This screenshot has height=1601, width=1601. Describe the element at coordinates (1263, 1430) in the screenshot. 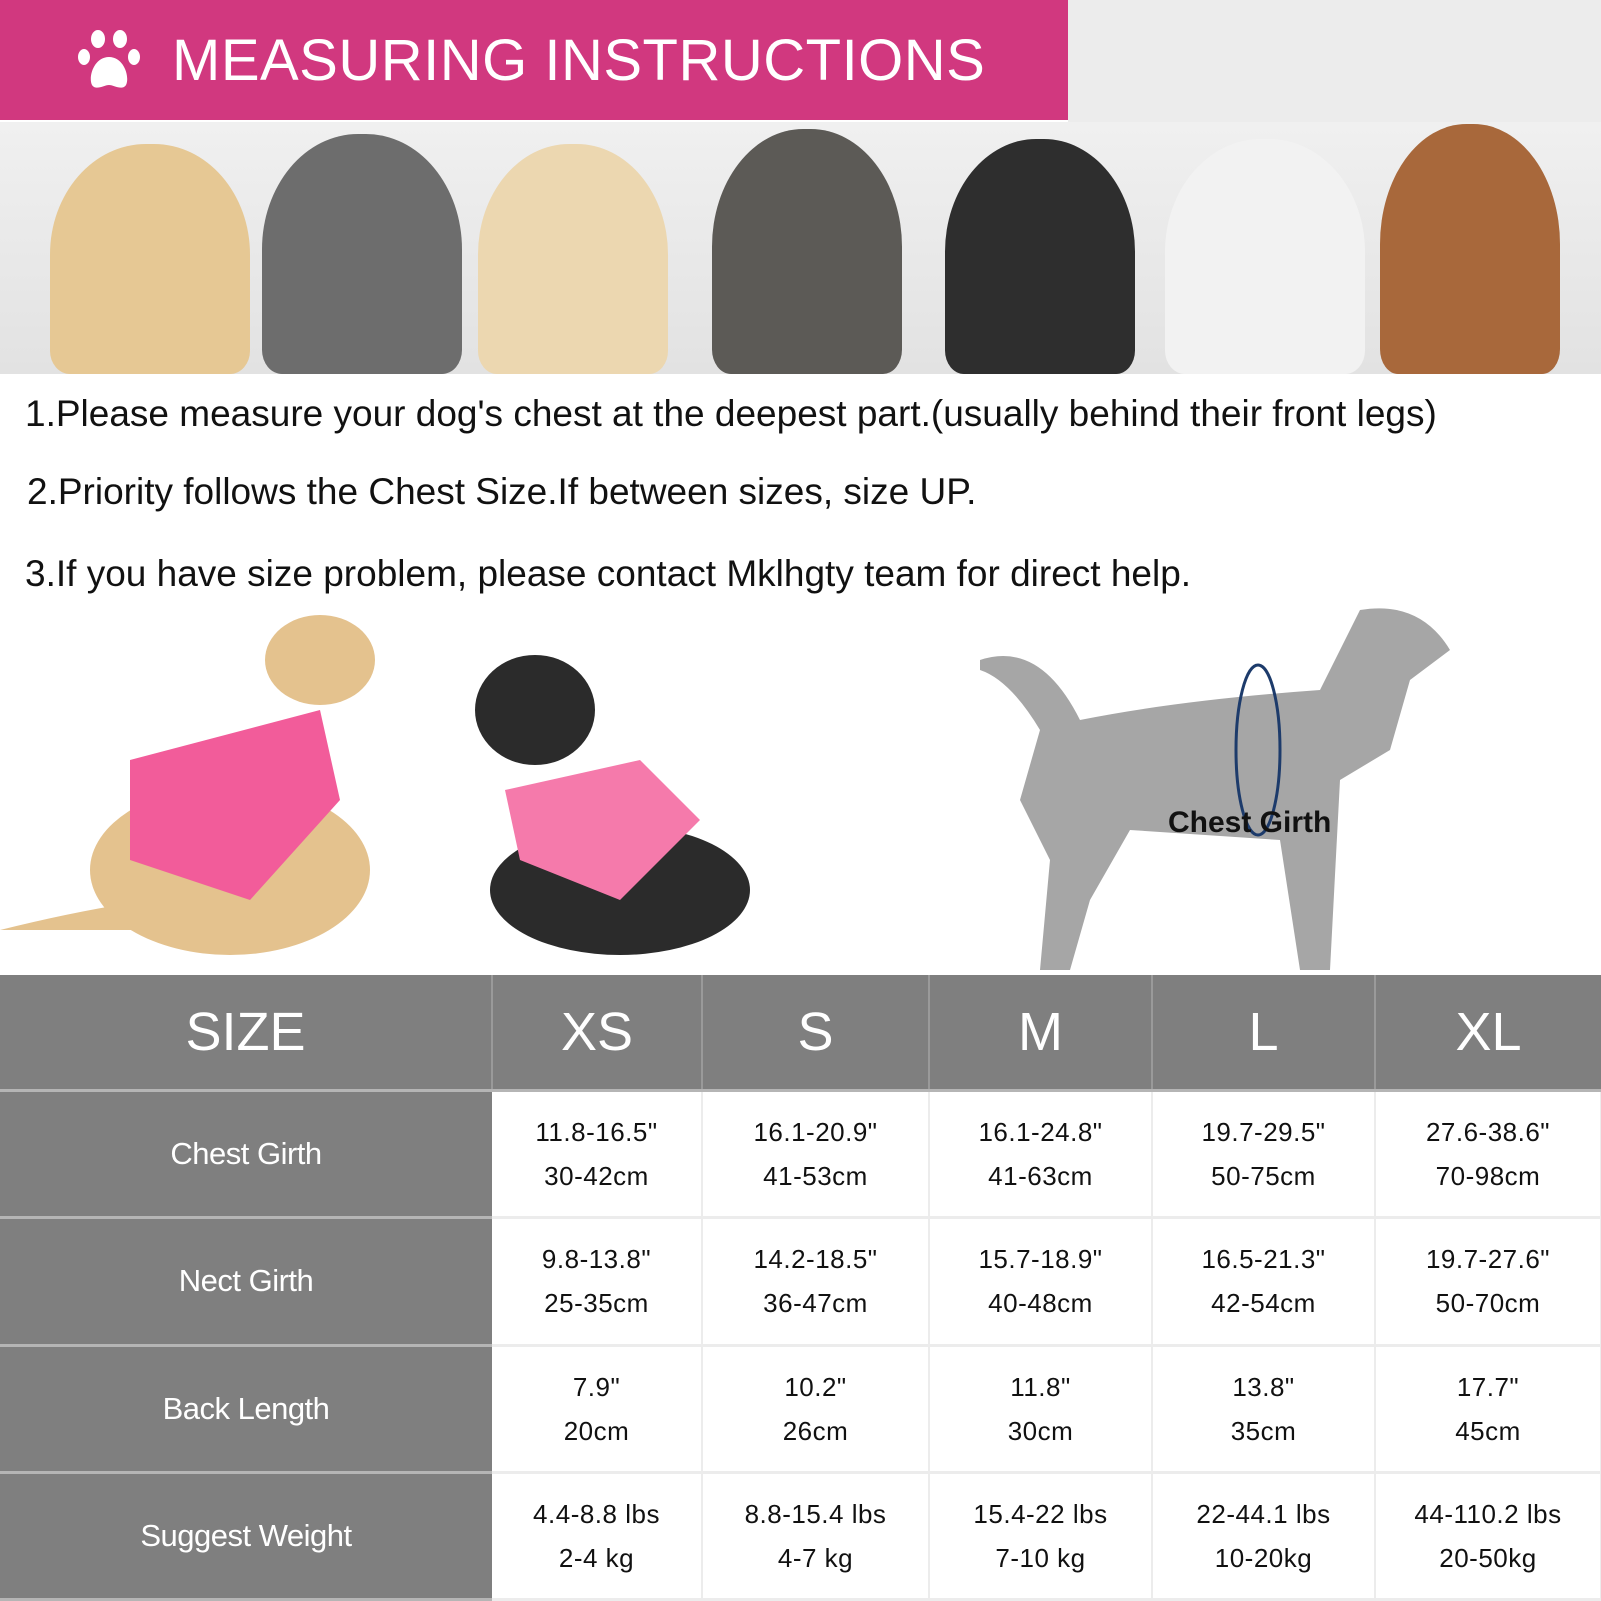

I see `metric-value: 35cm` at that location.